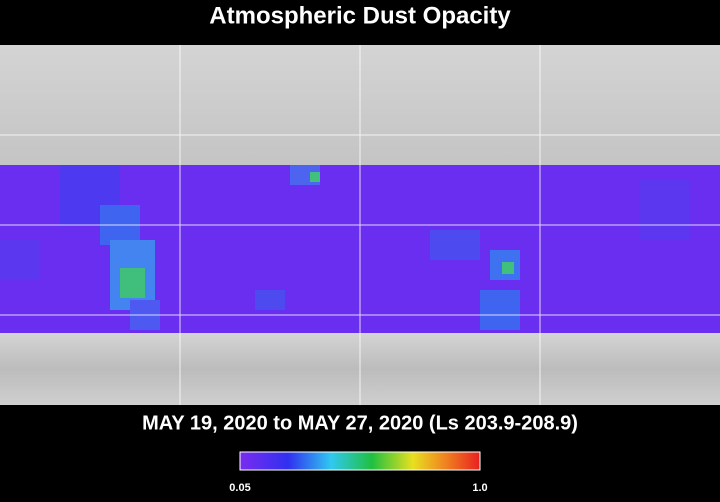 The height and width of the screenshot is (502, 720). What do you see at coordinates (360, 461) in the screenshot?
I see `colorbar` at bounding box center [360, 461].